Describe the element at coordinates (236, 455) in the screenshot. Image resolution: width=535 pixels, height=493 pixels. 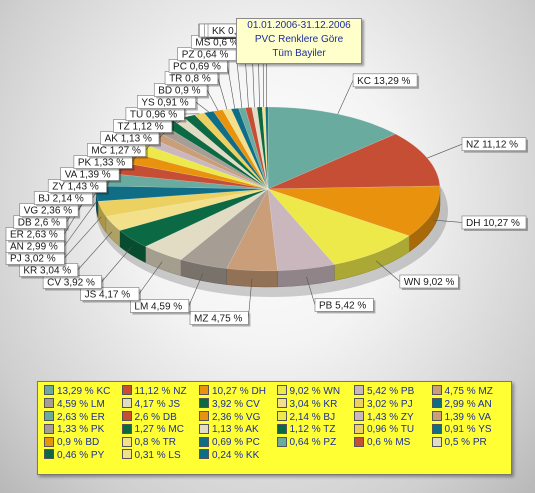
I see `legend-label: 0,24 % KK` at that location.